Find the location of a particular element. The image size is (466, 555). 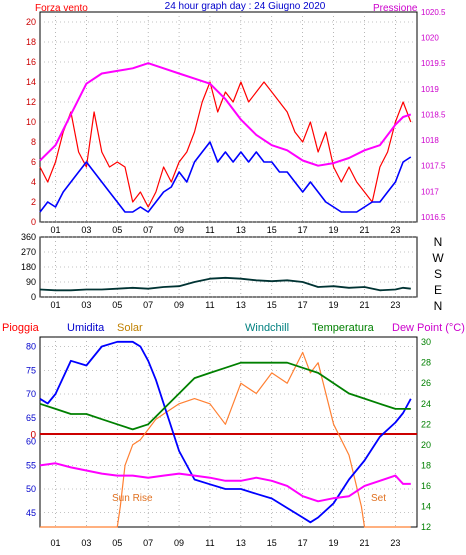

pressure-y-tick-label: 1019.5 is located at coordinates (433, 63).